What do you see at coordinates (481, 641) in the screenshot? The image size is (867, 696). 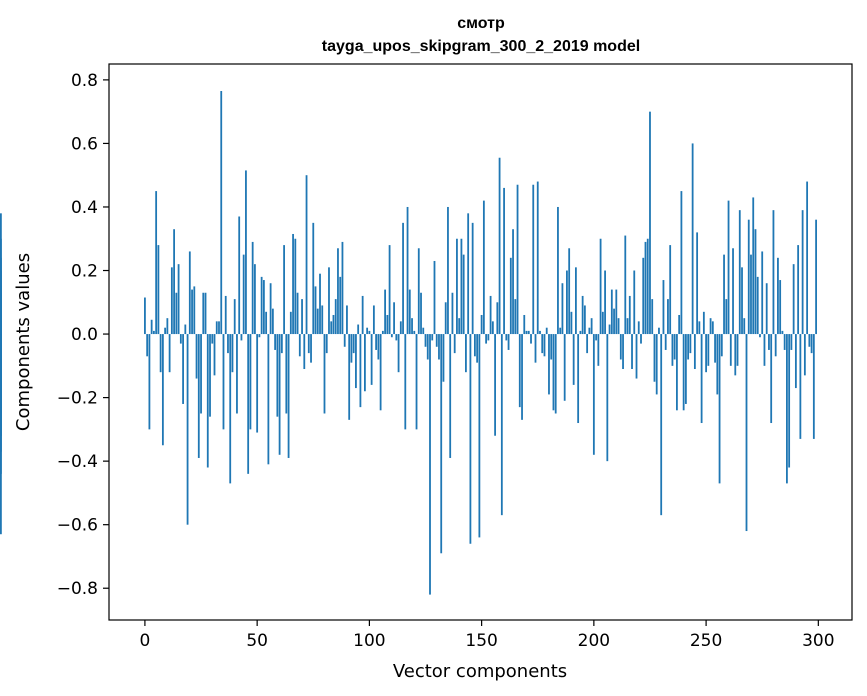 I see `x-tick-label: 150` at bounding box center [481, 641].